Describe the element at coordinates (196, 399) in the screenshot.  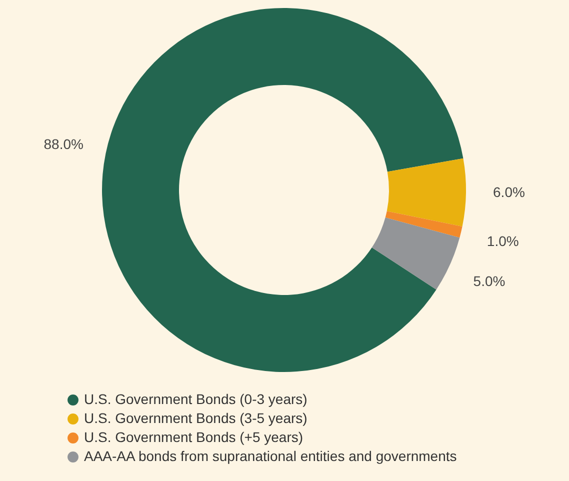
I see `legend-label: U.S. Government Bonds (0-3 years)` at that location.